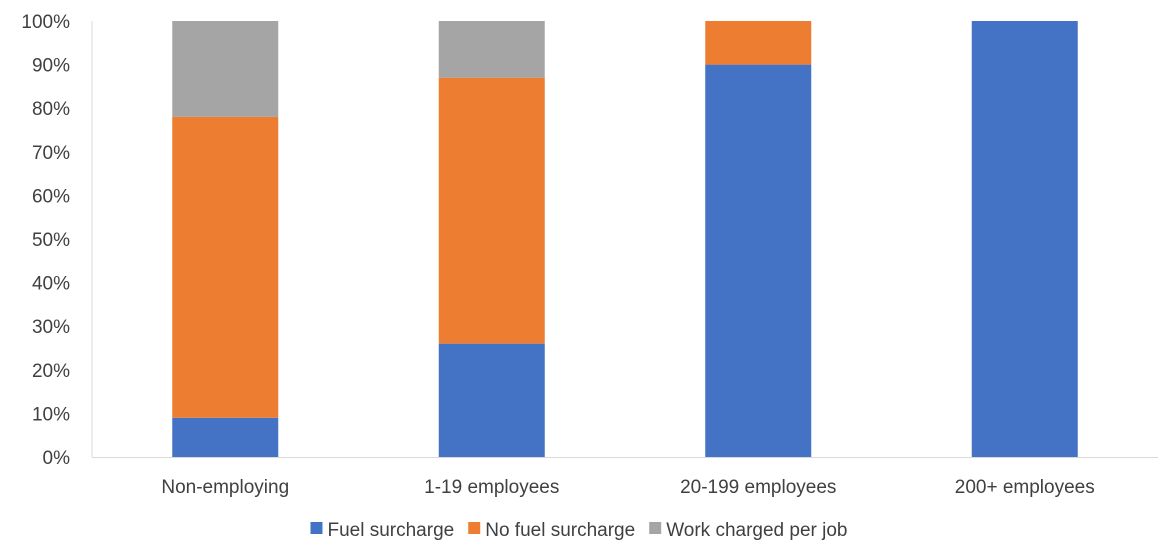 This screenshot has height=547, width=1158. I want to click on x-tick-label: Non-employing, so click(225, 487).